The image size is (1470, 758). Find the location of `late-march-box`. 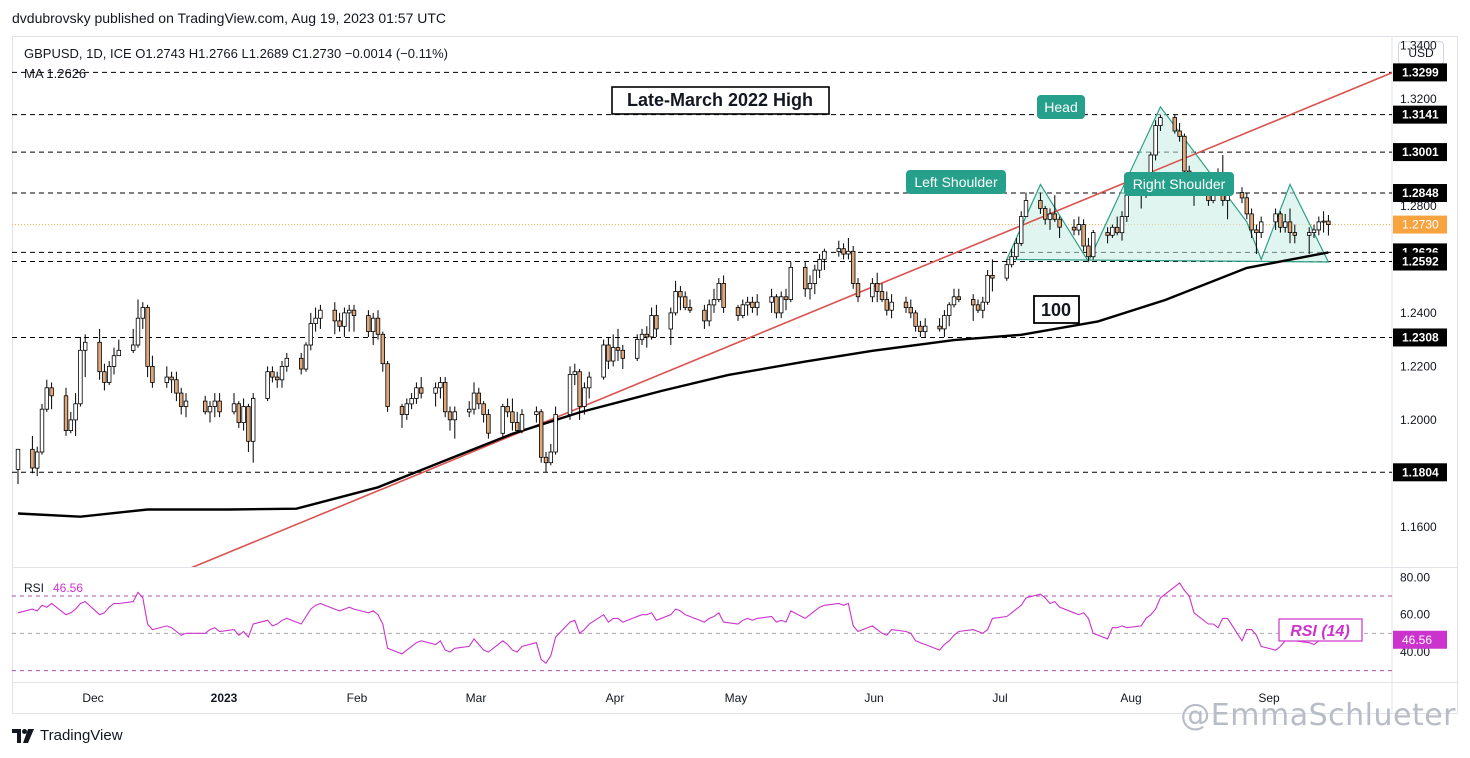

late-march-box is located at coordinates (720, 100).